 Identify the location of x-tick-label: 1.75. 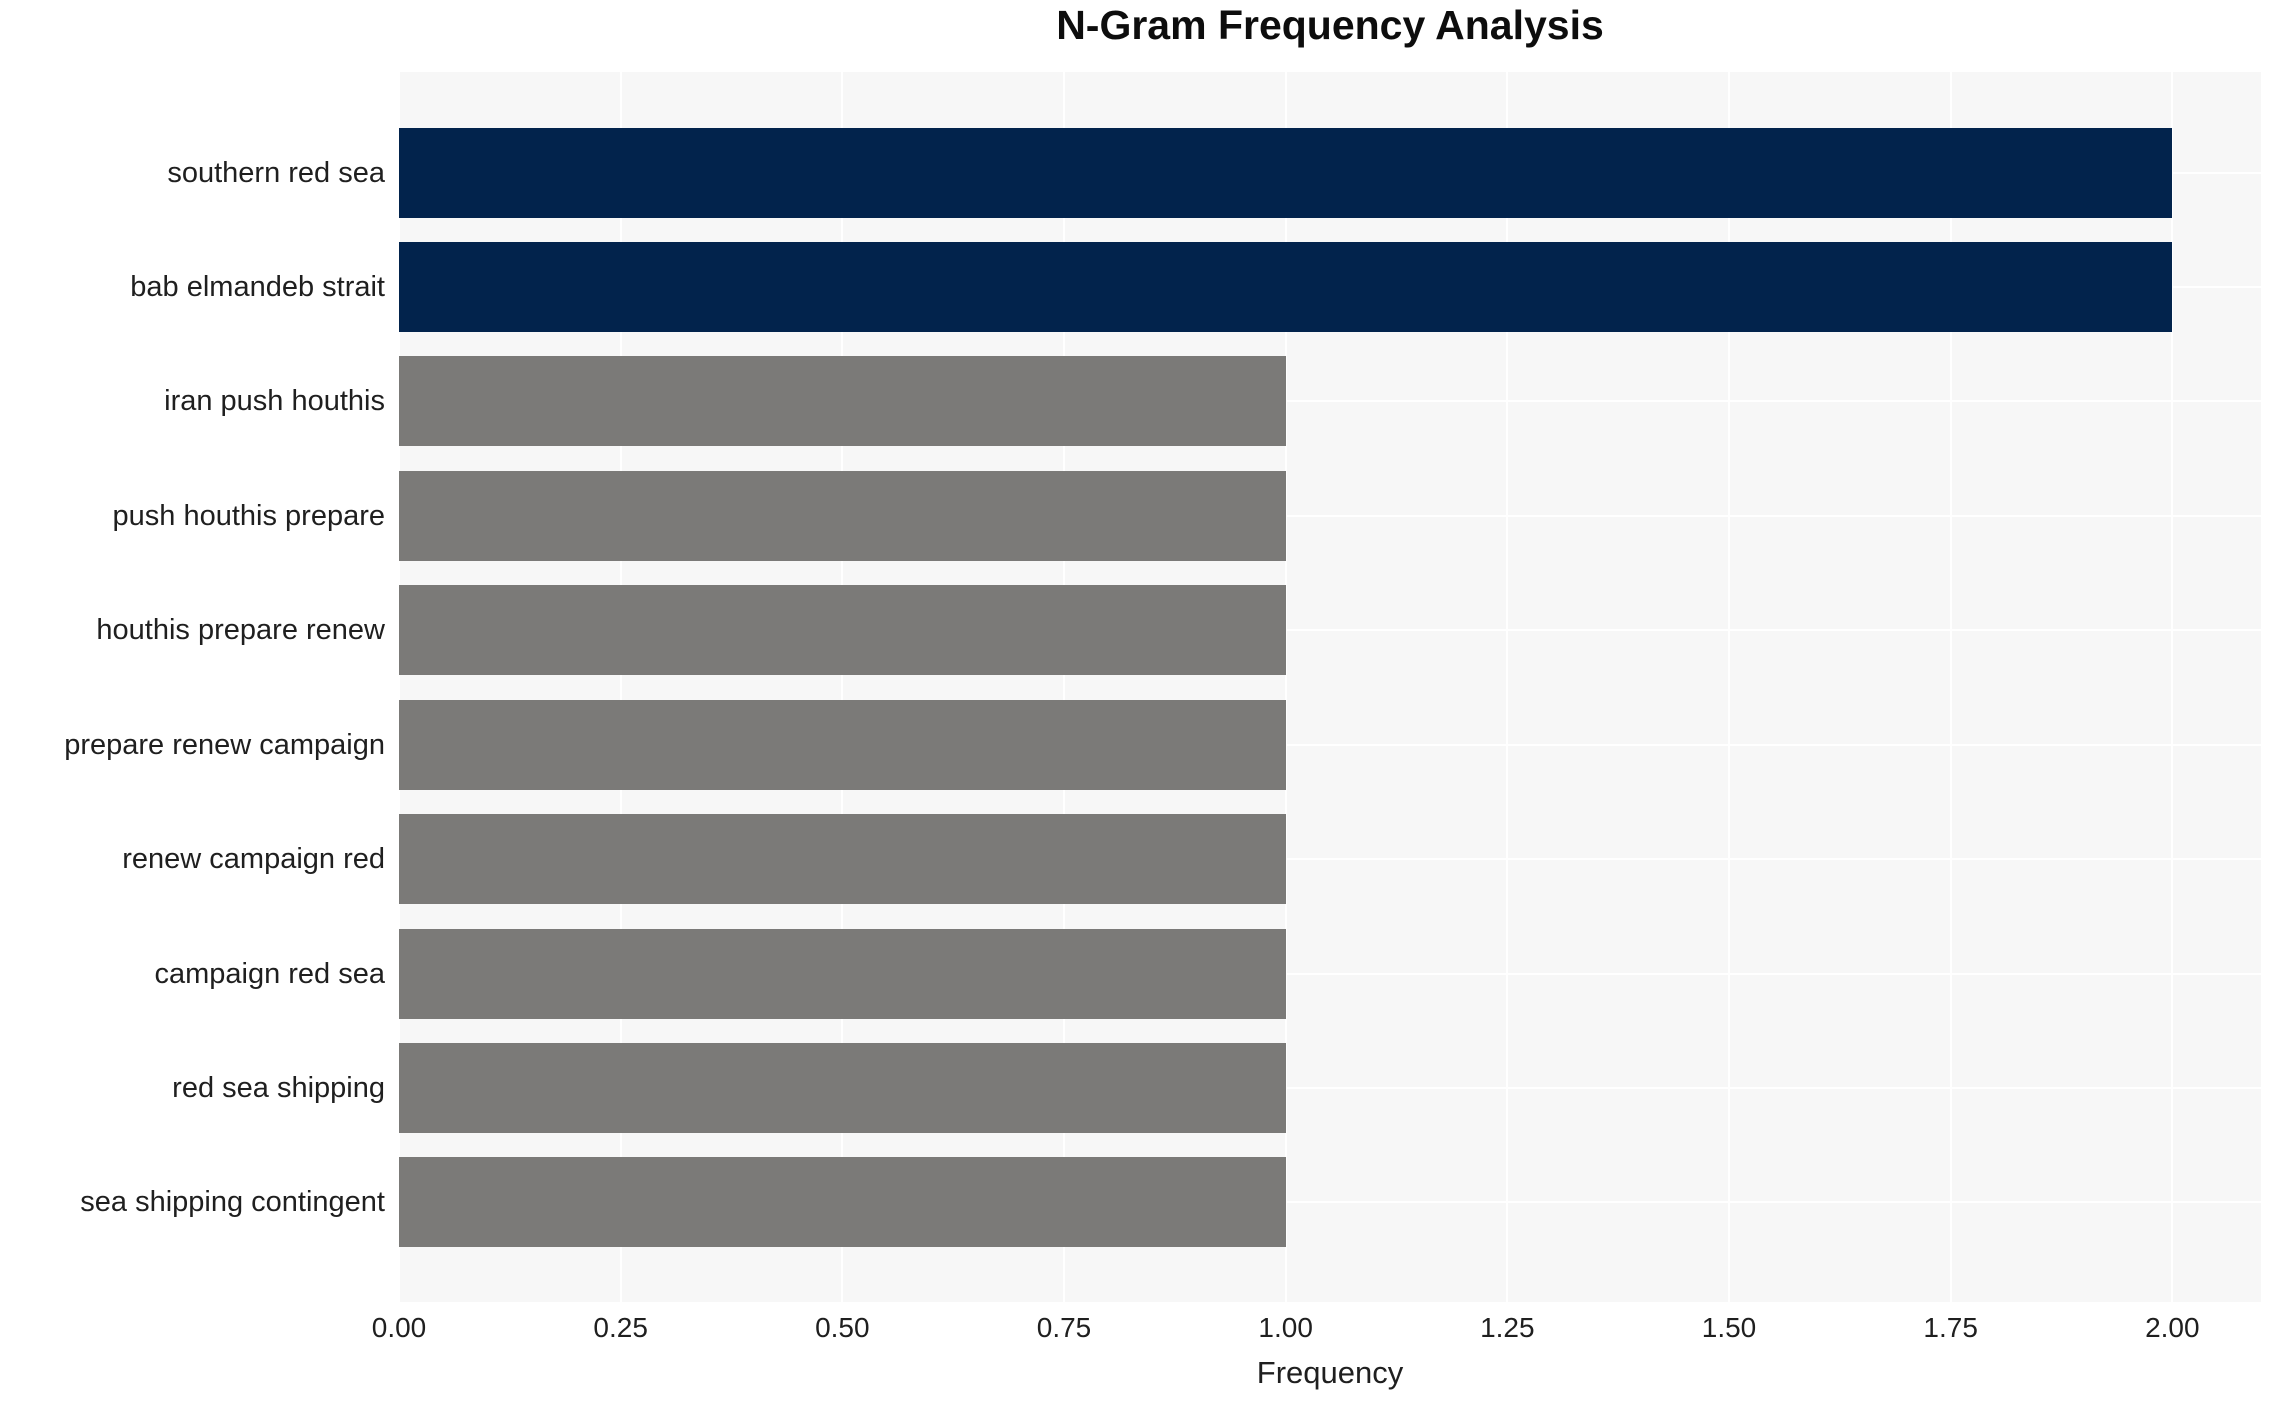
(1950, 1327).